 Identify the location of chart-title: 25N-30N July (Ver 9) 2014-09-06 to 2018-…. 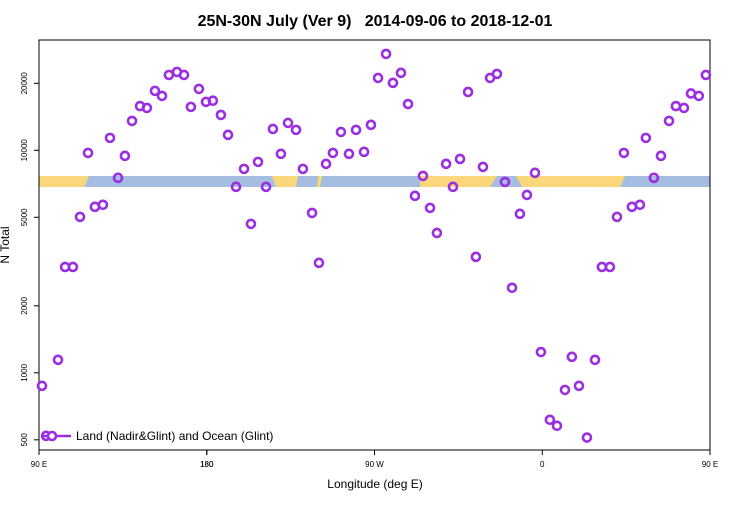
(375, 21).